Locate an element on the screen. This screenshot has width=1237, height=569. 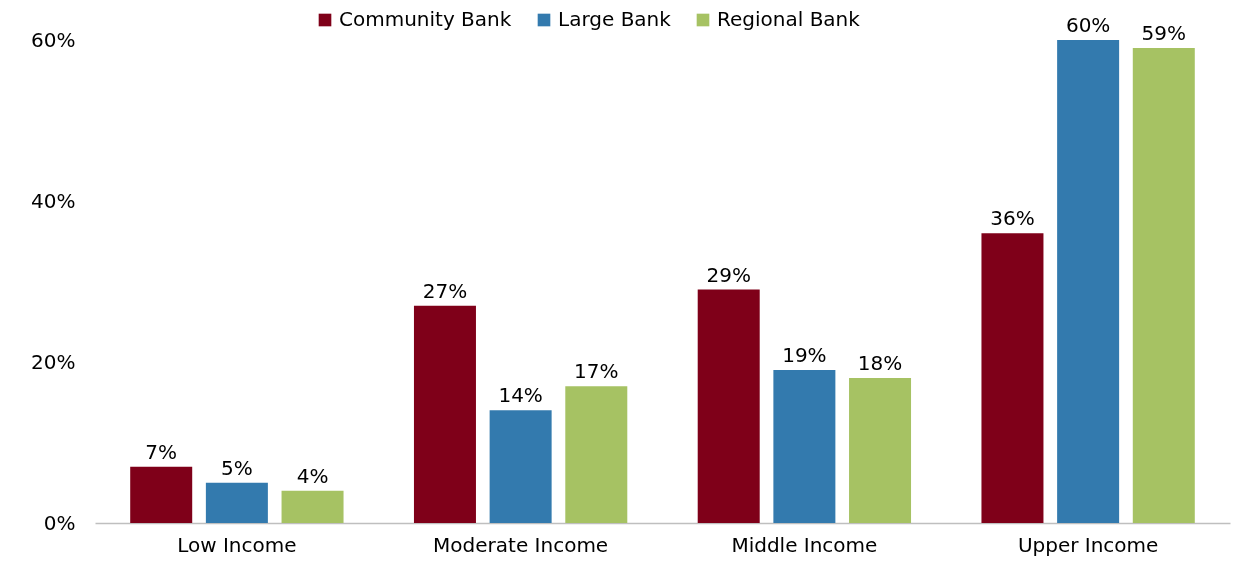
data-label: 27% is located at coordinates (445, 290).